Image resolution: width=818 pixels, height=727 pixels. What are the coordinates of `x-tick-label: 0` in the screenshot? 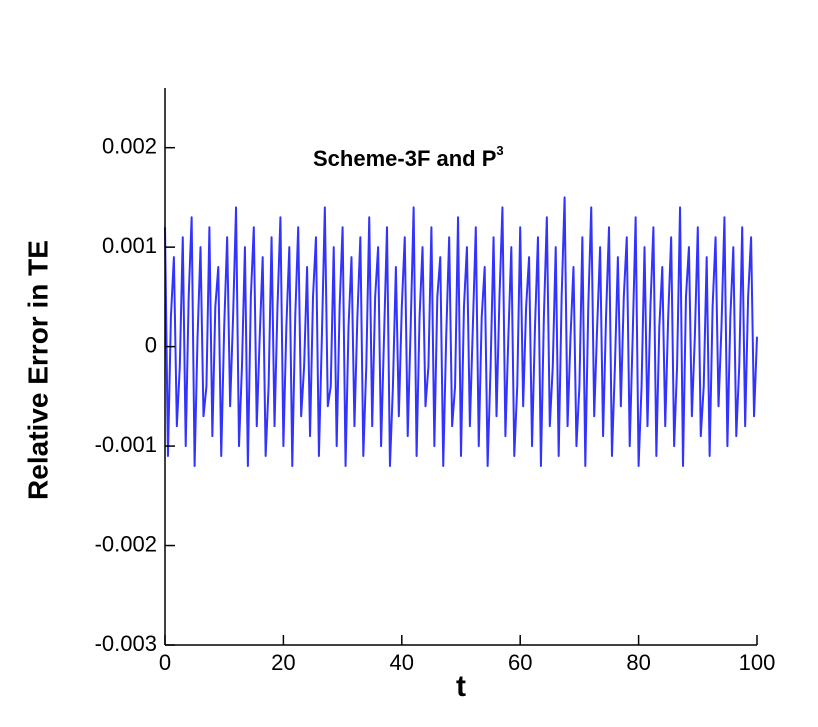 It's located at (165, 662).